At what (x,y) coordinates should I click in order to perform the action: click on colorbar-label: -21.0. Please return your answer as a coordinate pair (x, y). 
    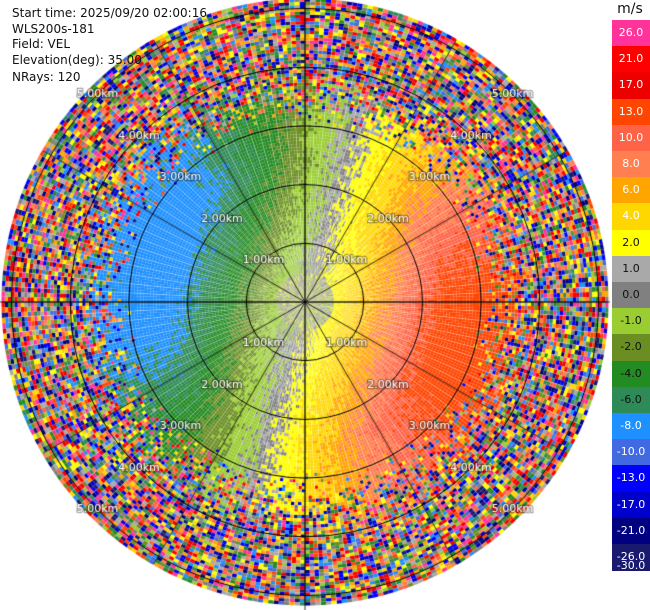
    Looking at the image, I should click on (631, 530).